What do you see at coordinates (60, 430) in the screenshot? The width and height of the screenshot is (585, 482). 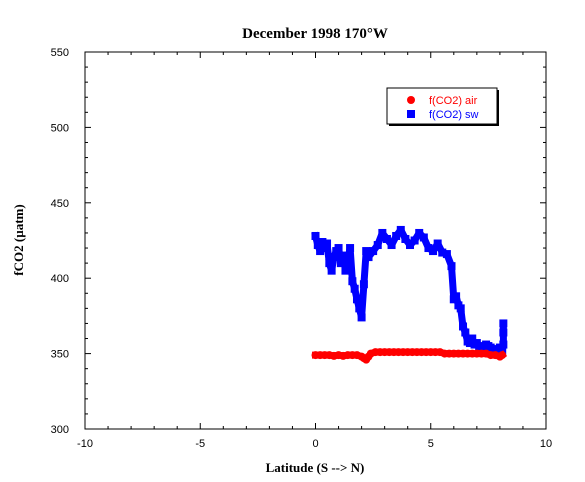 I see `y-tick-label: 300` at bounding box center [60, 430].